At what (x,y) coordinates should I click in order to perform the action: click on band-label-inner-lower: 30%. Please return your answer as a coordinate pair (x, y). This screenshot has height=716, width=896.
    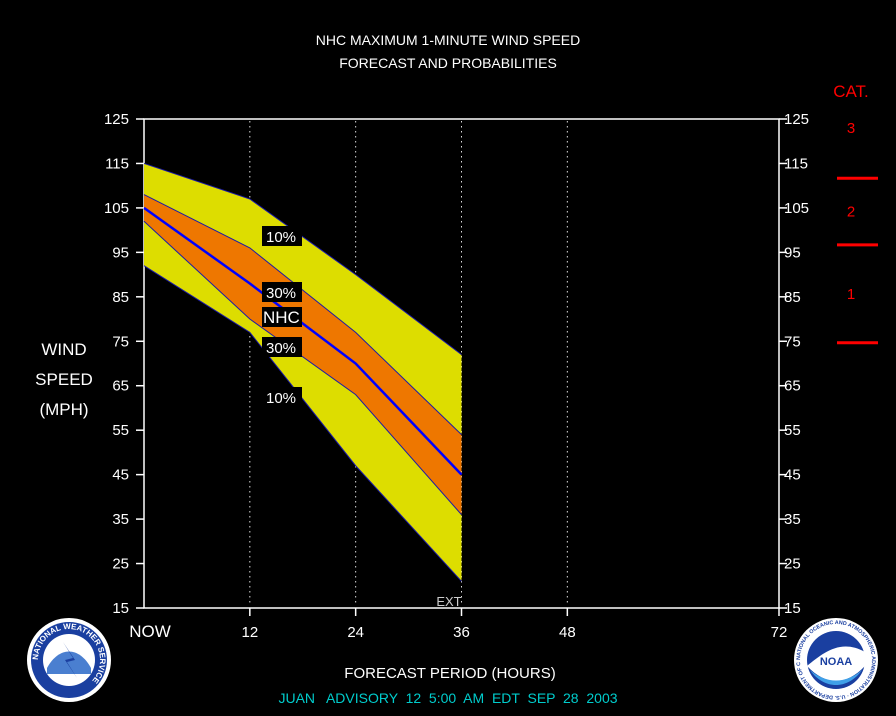
    Looking at the image, I should click on (281, 348).